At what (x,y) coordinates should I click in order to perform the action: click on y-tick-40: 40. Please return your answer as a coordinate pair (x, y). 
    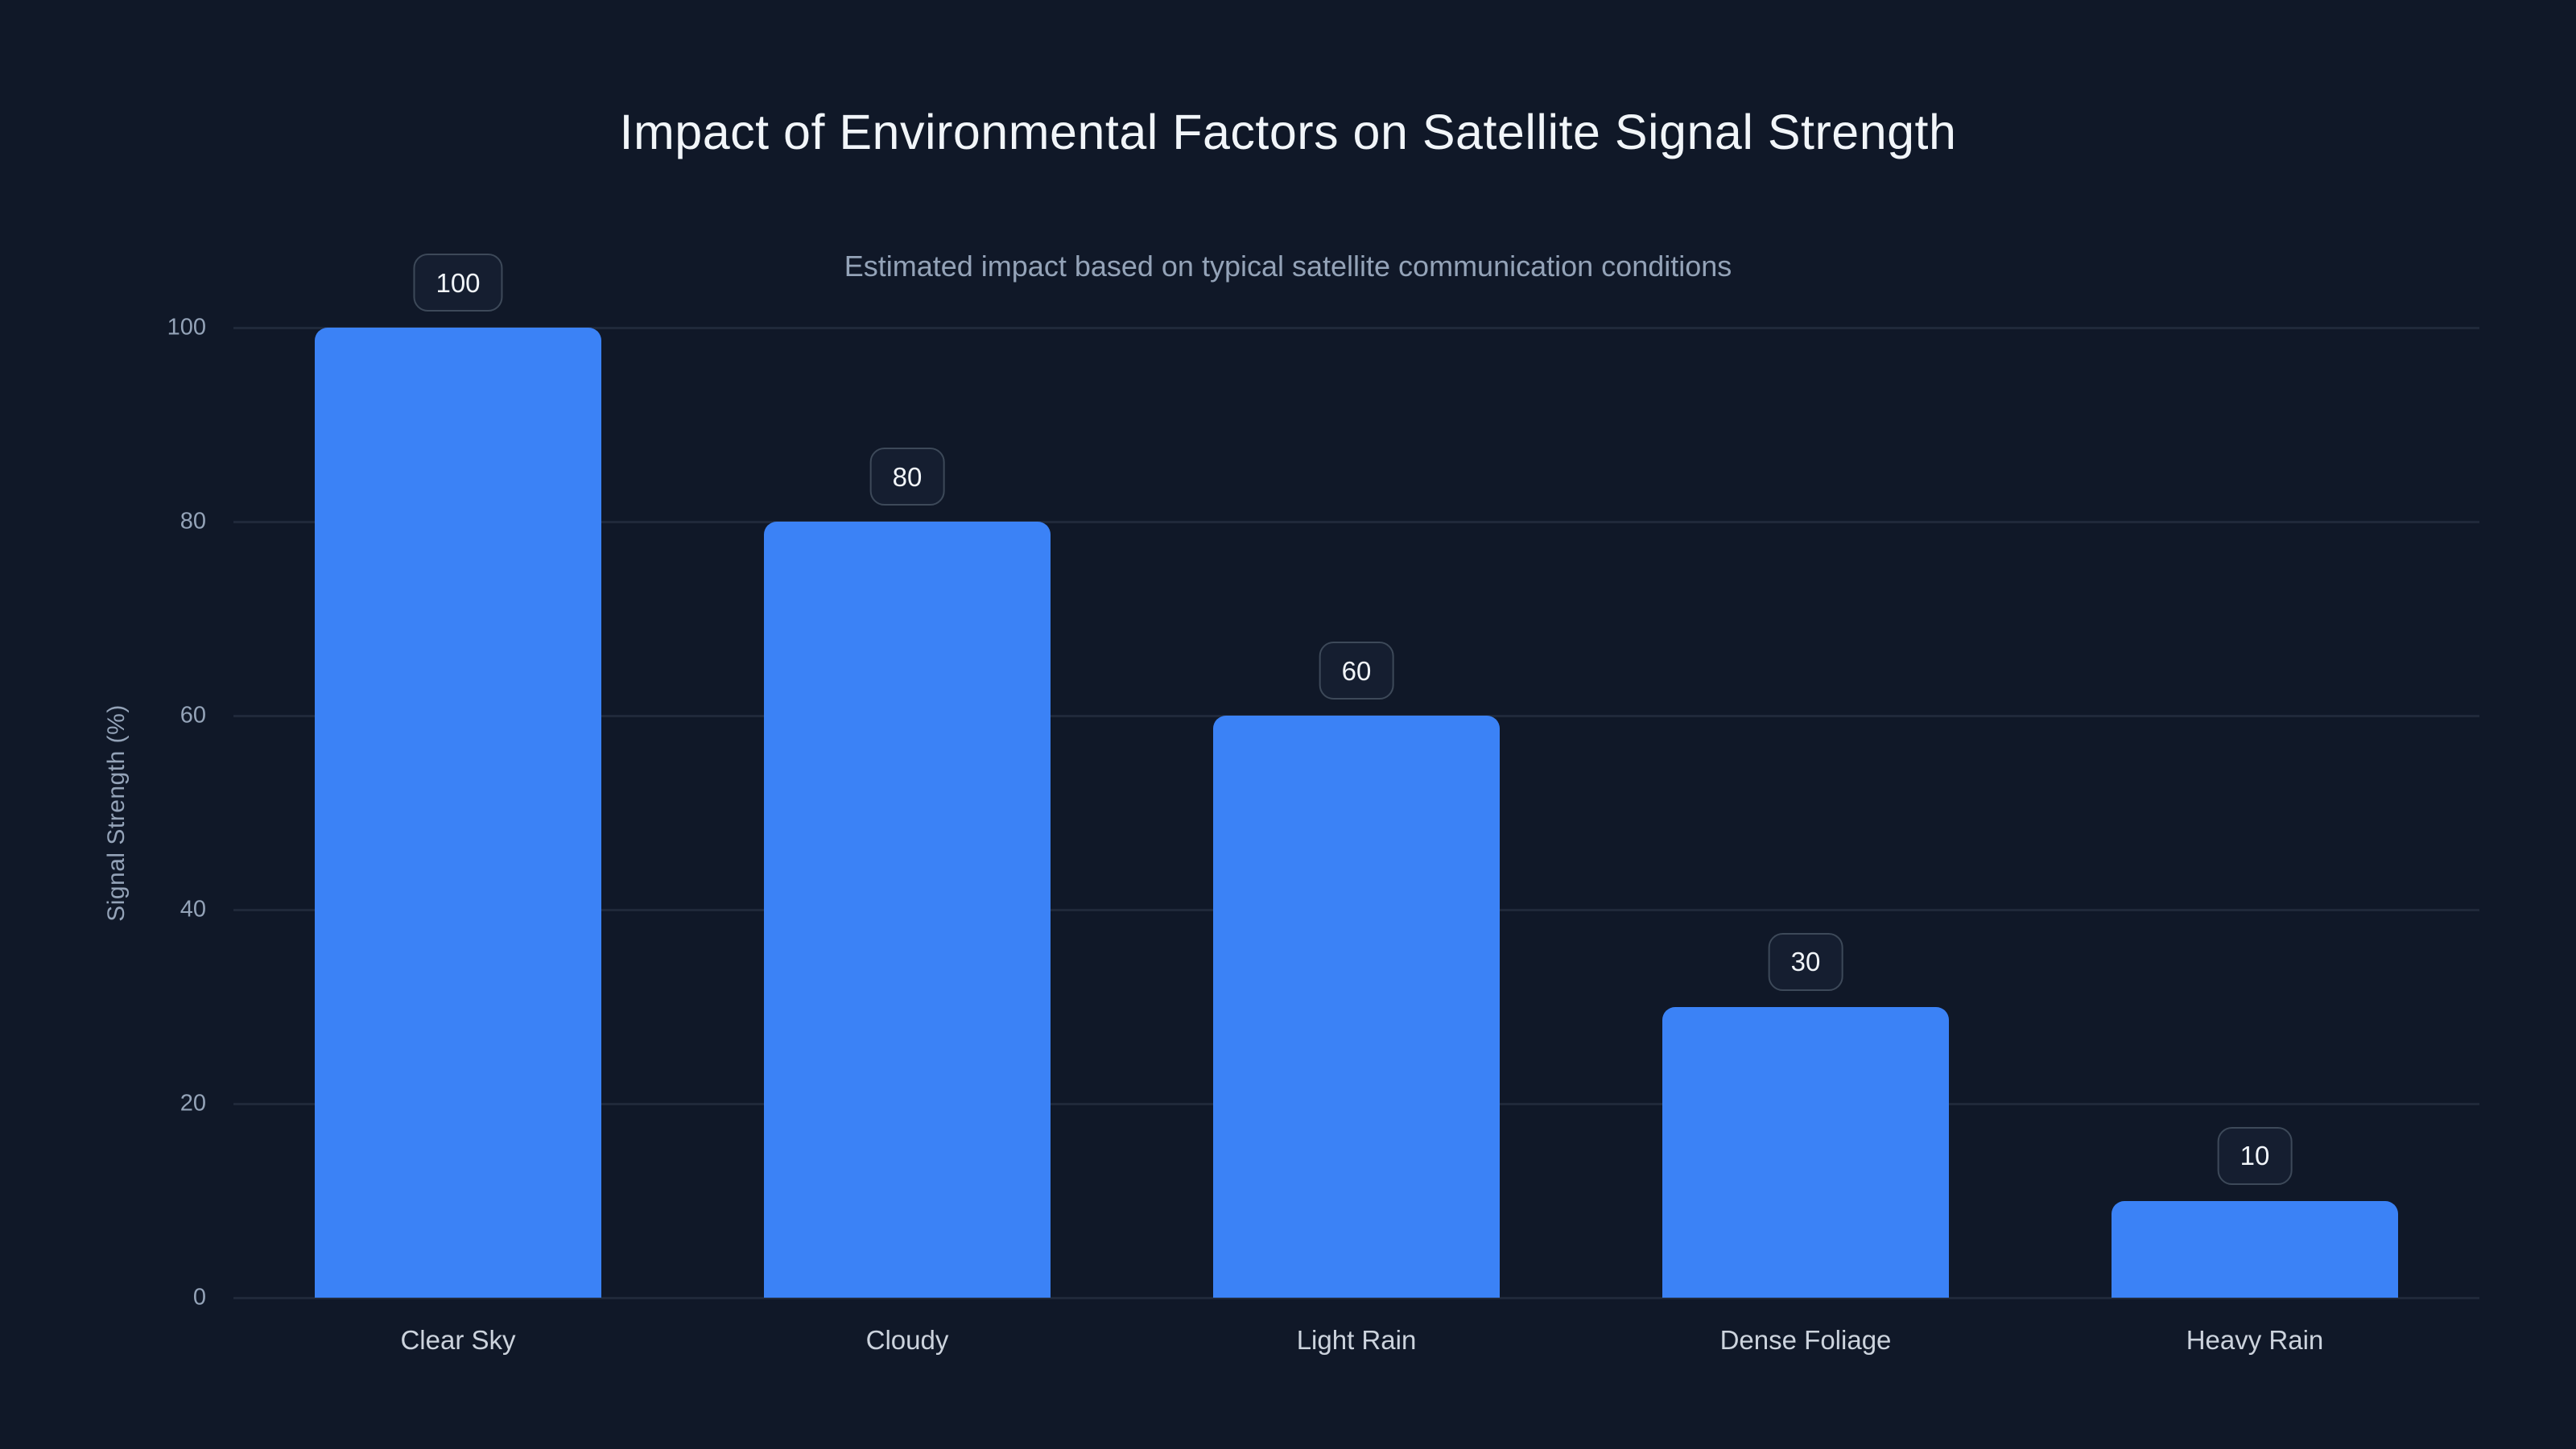
    Looking at the image, I should click on (193, 909).